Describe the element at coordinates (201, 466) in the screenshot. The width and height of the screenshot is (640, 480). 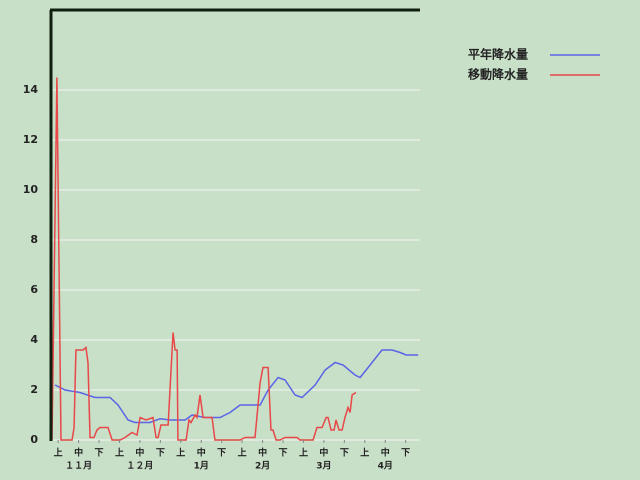
I see `month-label: 1月` at that location.